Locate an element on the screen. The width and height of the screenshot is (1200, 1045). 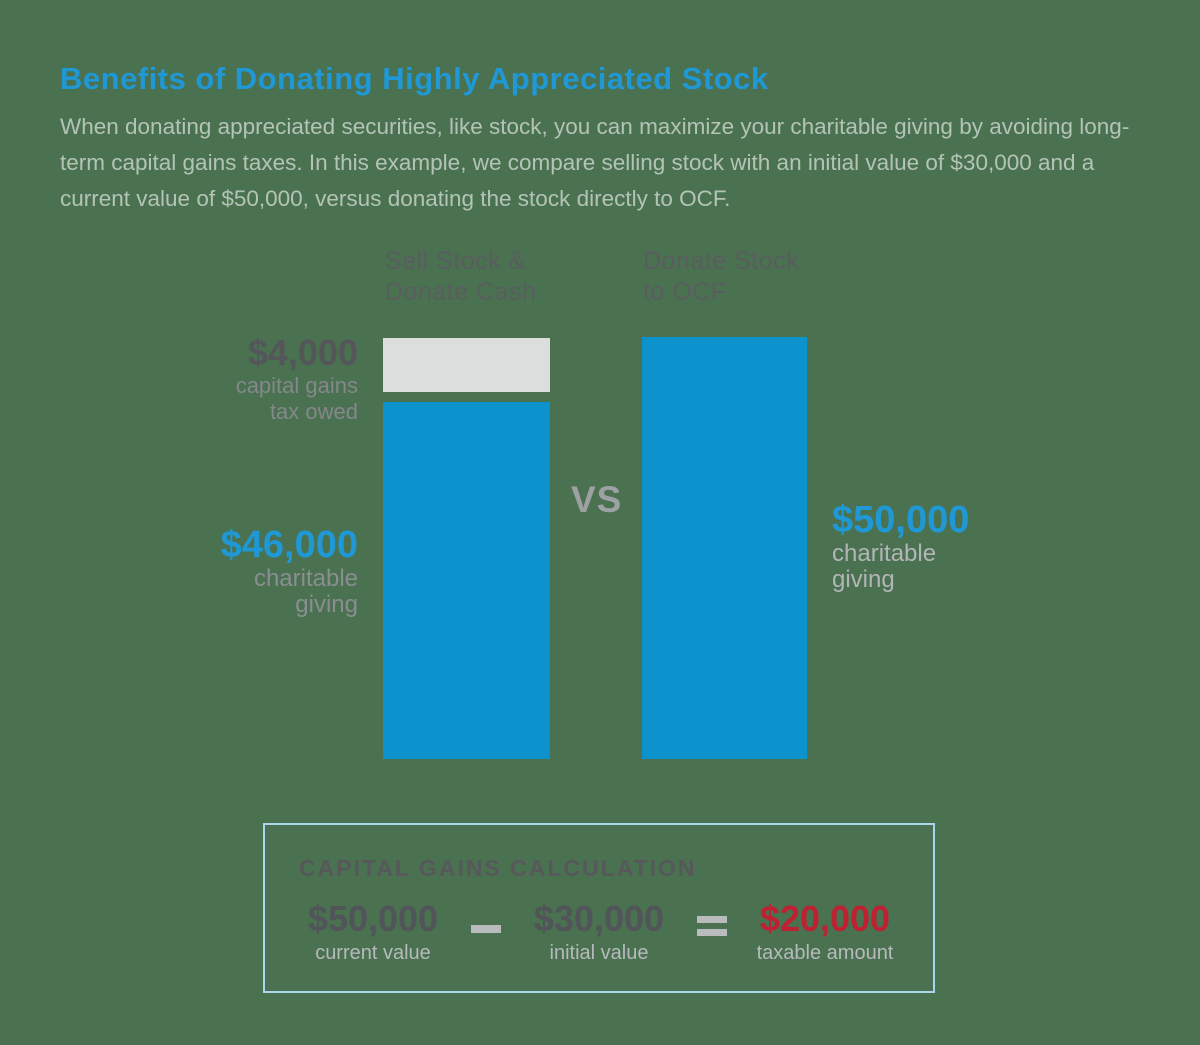
column-header-donate-stock-line1: Donate Stock is located at coordinates (721, 261).